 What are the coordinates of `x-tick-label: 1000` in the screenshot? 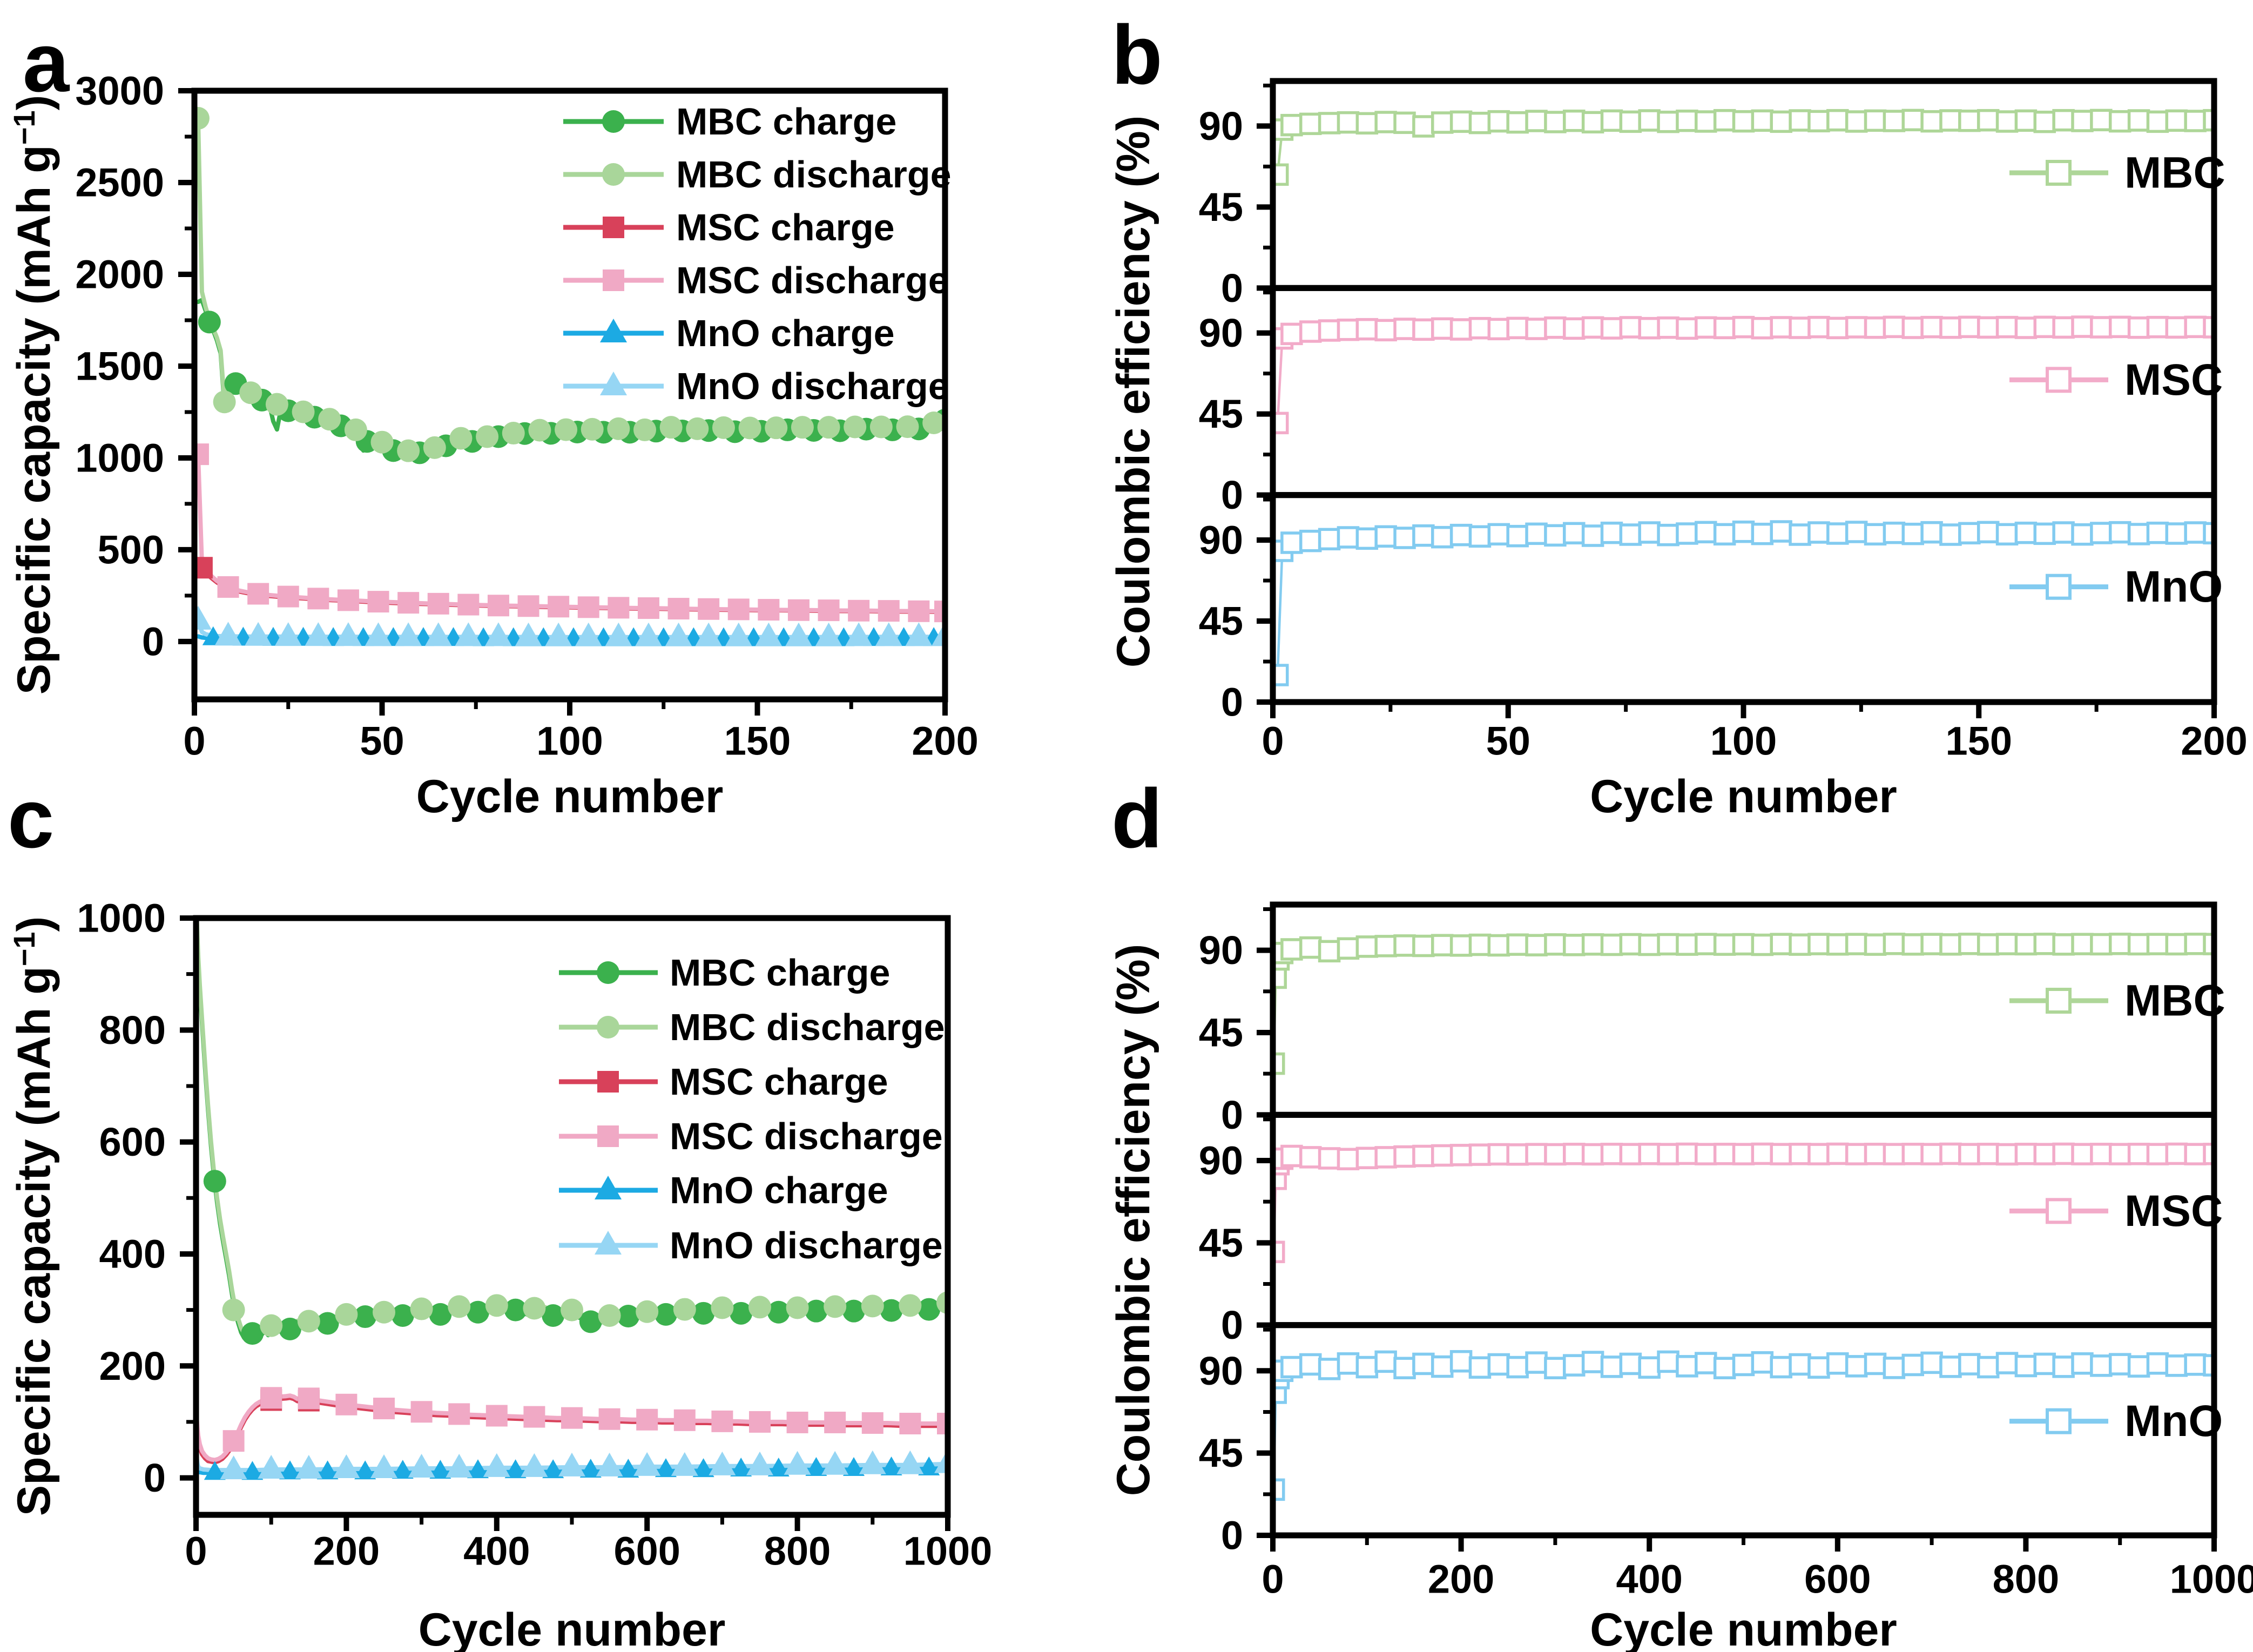 It's located at (2211, 1579).